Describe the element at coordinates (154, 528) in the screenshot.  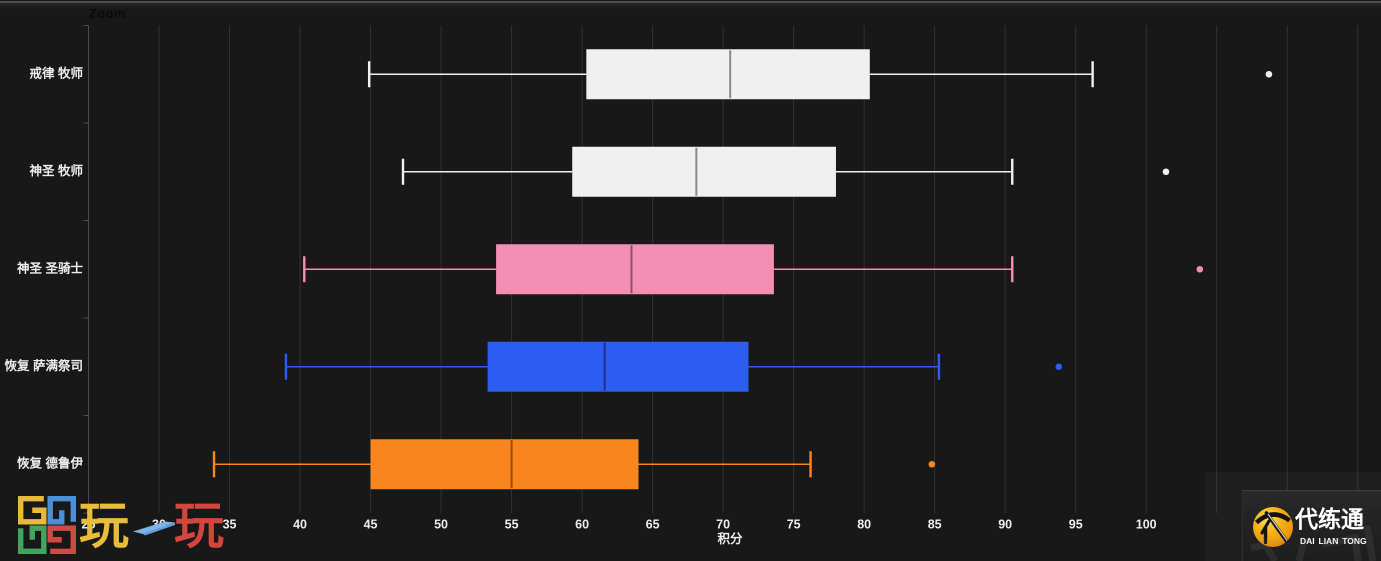
I see `logo-char-yi` at that location.